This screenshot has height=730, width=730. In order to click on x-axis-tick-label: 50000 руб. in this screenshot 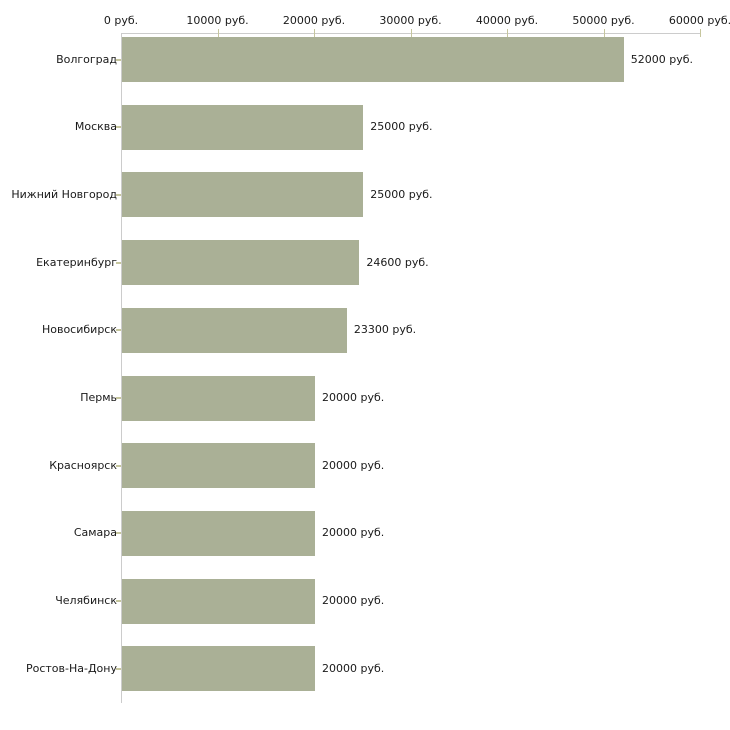, I will do `click(603, 20)`.